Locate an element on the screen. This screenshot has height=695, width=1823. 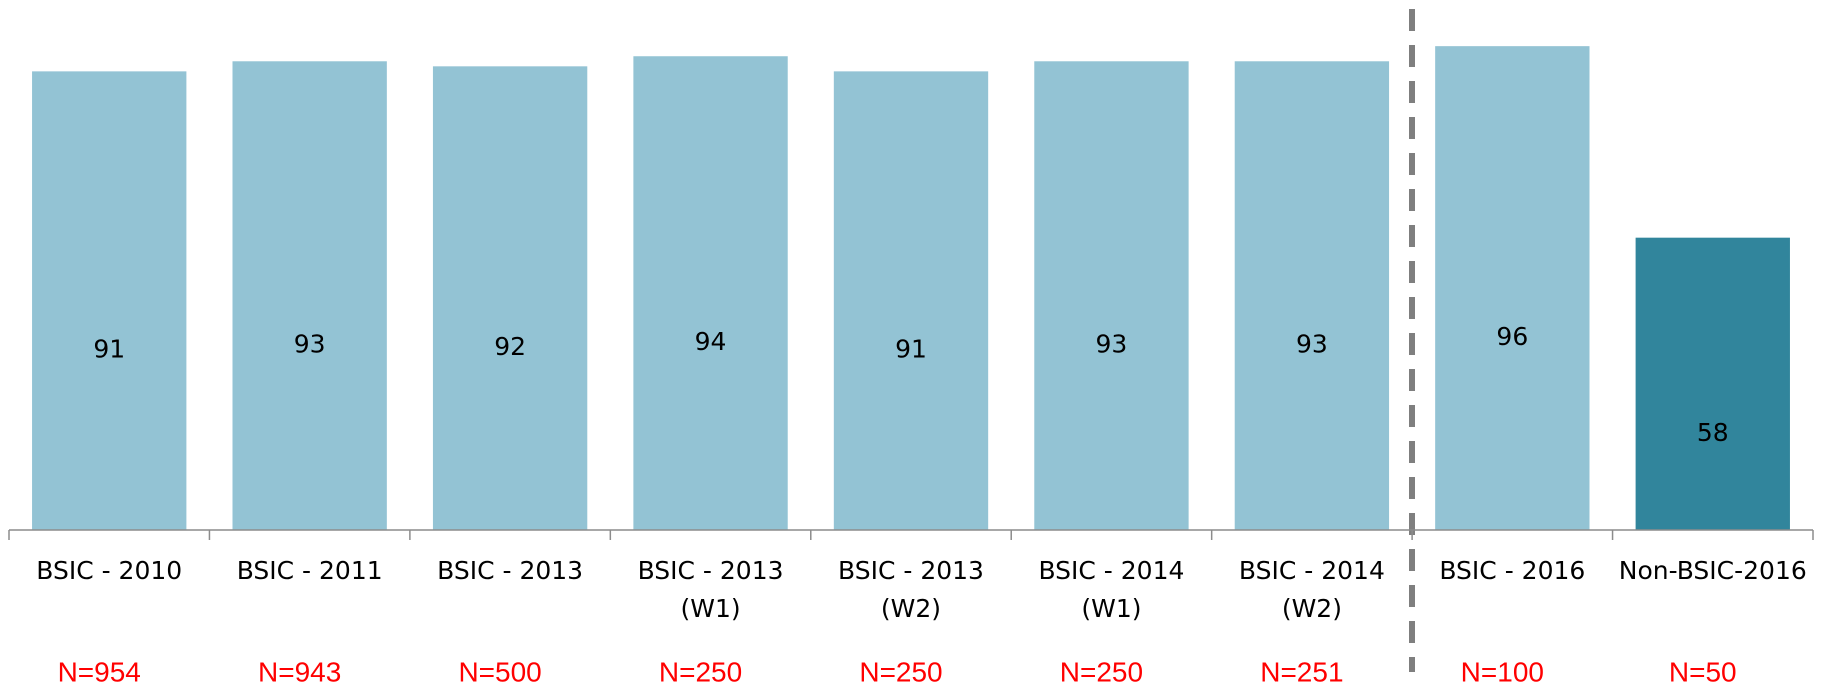
value-label: 94 is located at coordinates (711, 341).